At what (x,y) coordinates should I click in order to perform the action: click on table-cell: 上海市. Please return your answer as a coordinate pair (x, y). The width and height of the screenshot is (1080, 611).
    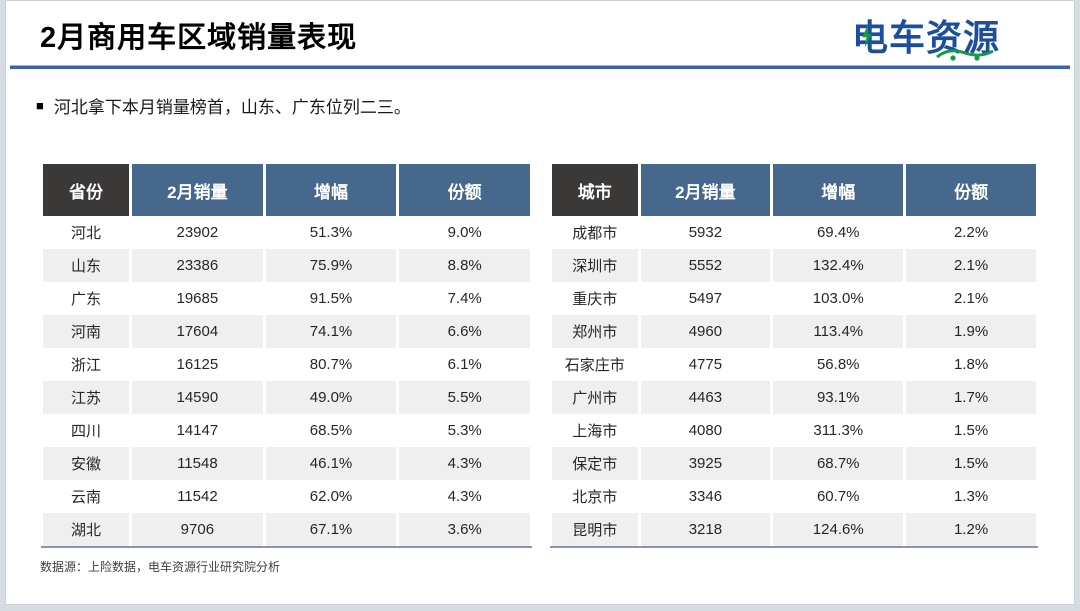
    Looking at the image, I should click on (595, 430).